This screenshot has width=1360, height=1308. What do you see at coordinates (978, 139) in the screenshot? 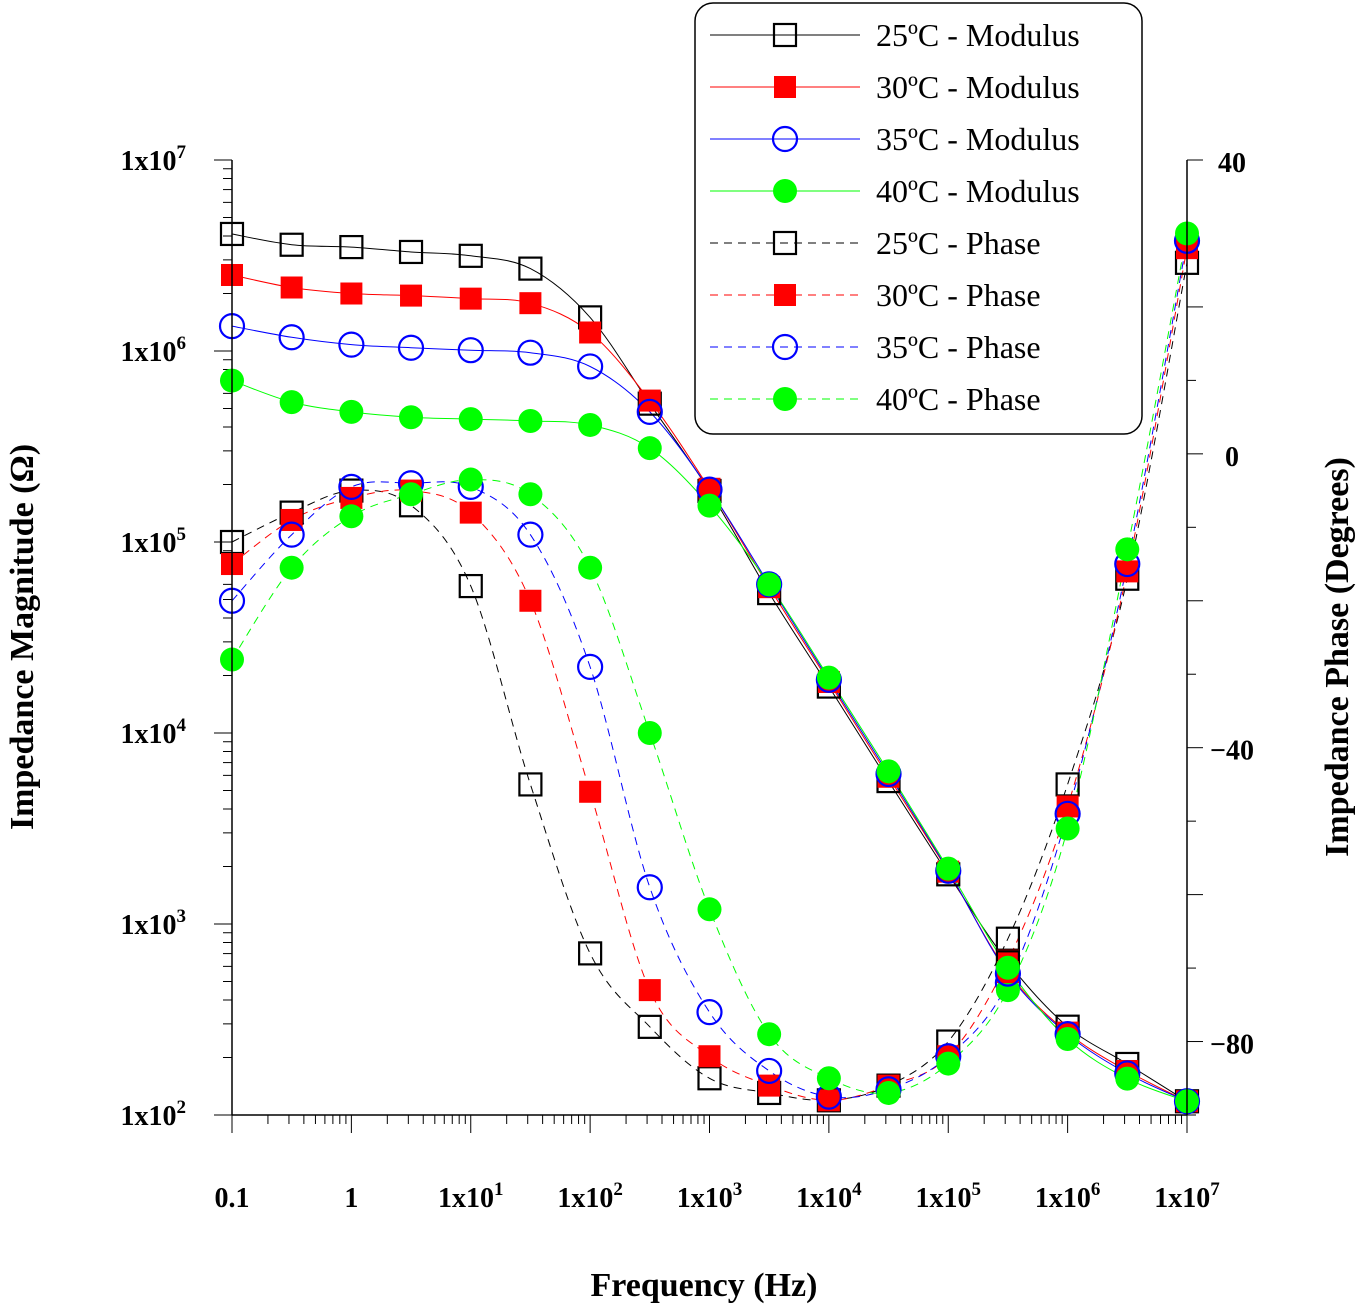
I see `legend-label: 35ºC - Modulus` at bounding box center [978, 139].